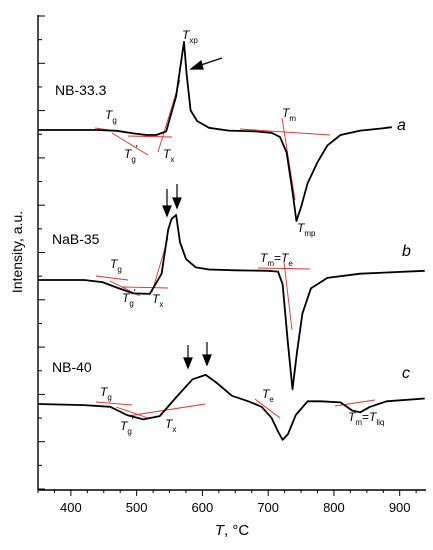  I want to click on panel-letter-c: c, so click(406, 373).